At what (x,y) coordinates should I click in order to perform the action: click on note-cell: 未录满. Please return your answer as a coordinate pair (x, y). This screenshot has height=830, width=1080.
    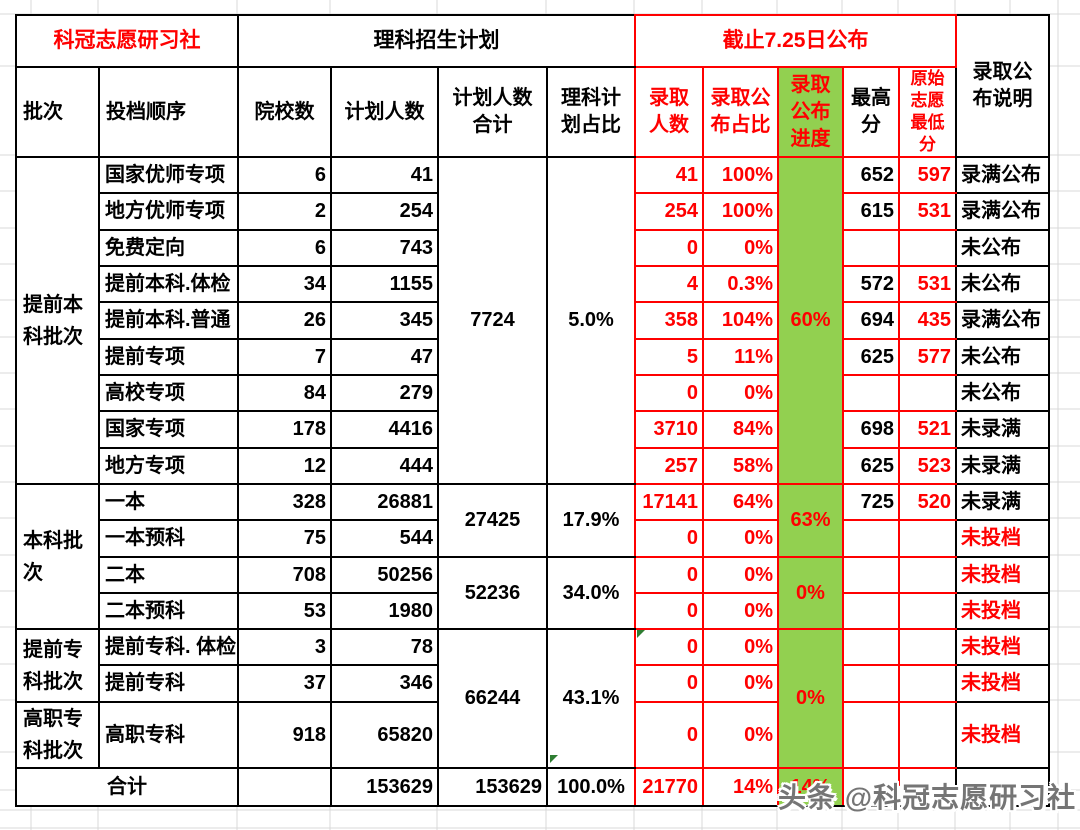
    Looking at the image, I should click on (1003, 502).